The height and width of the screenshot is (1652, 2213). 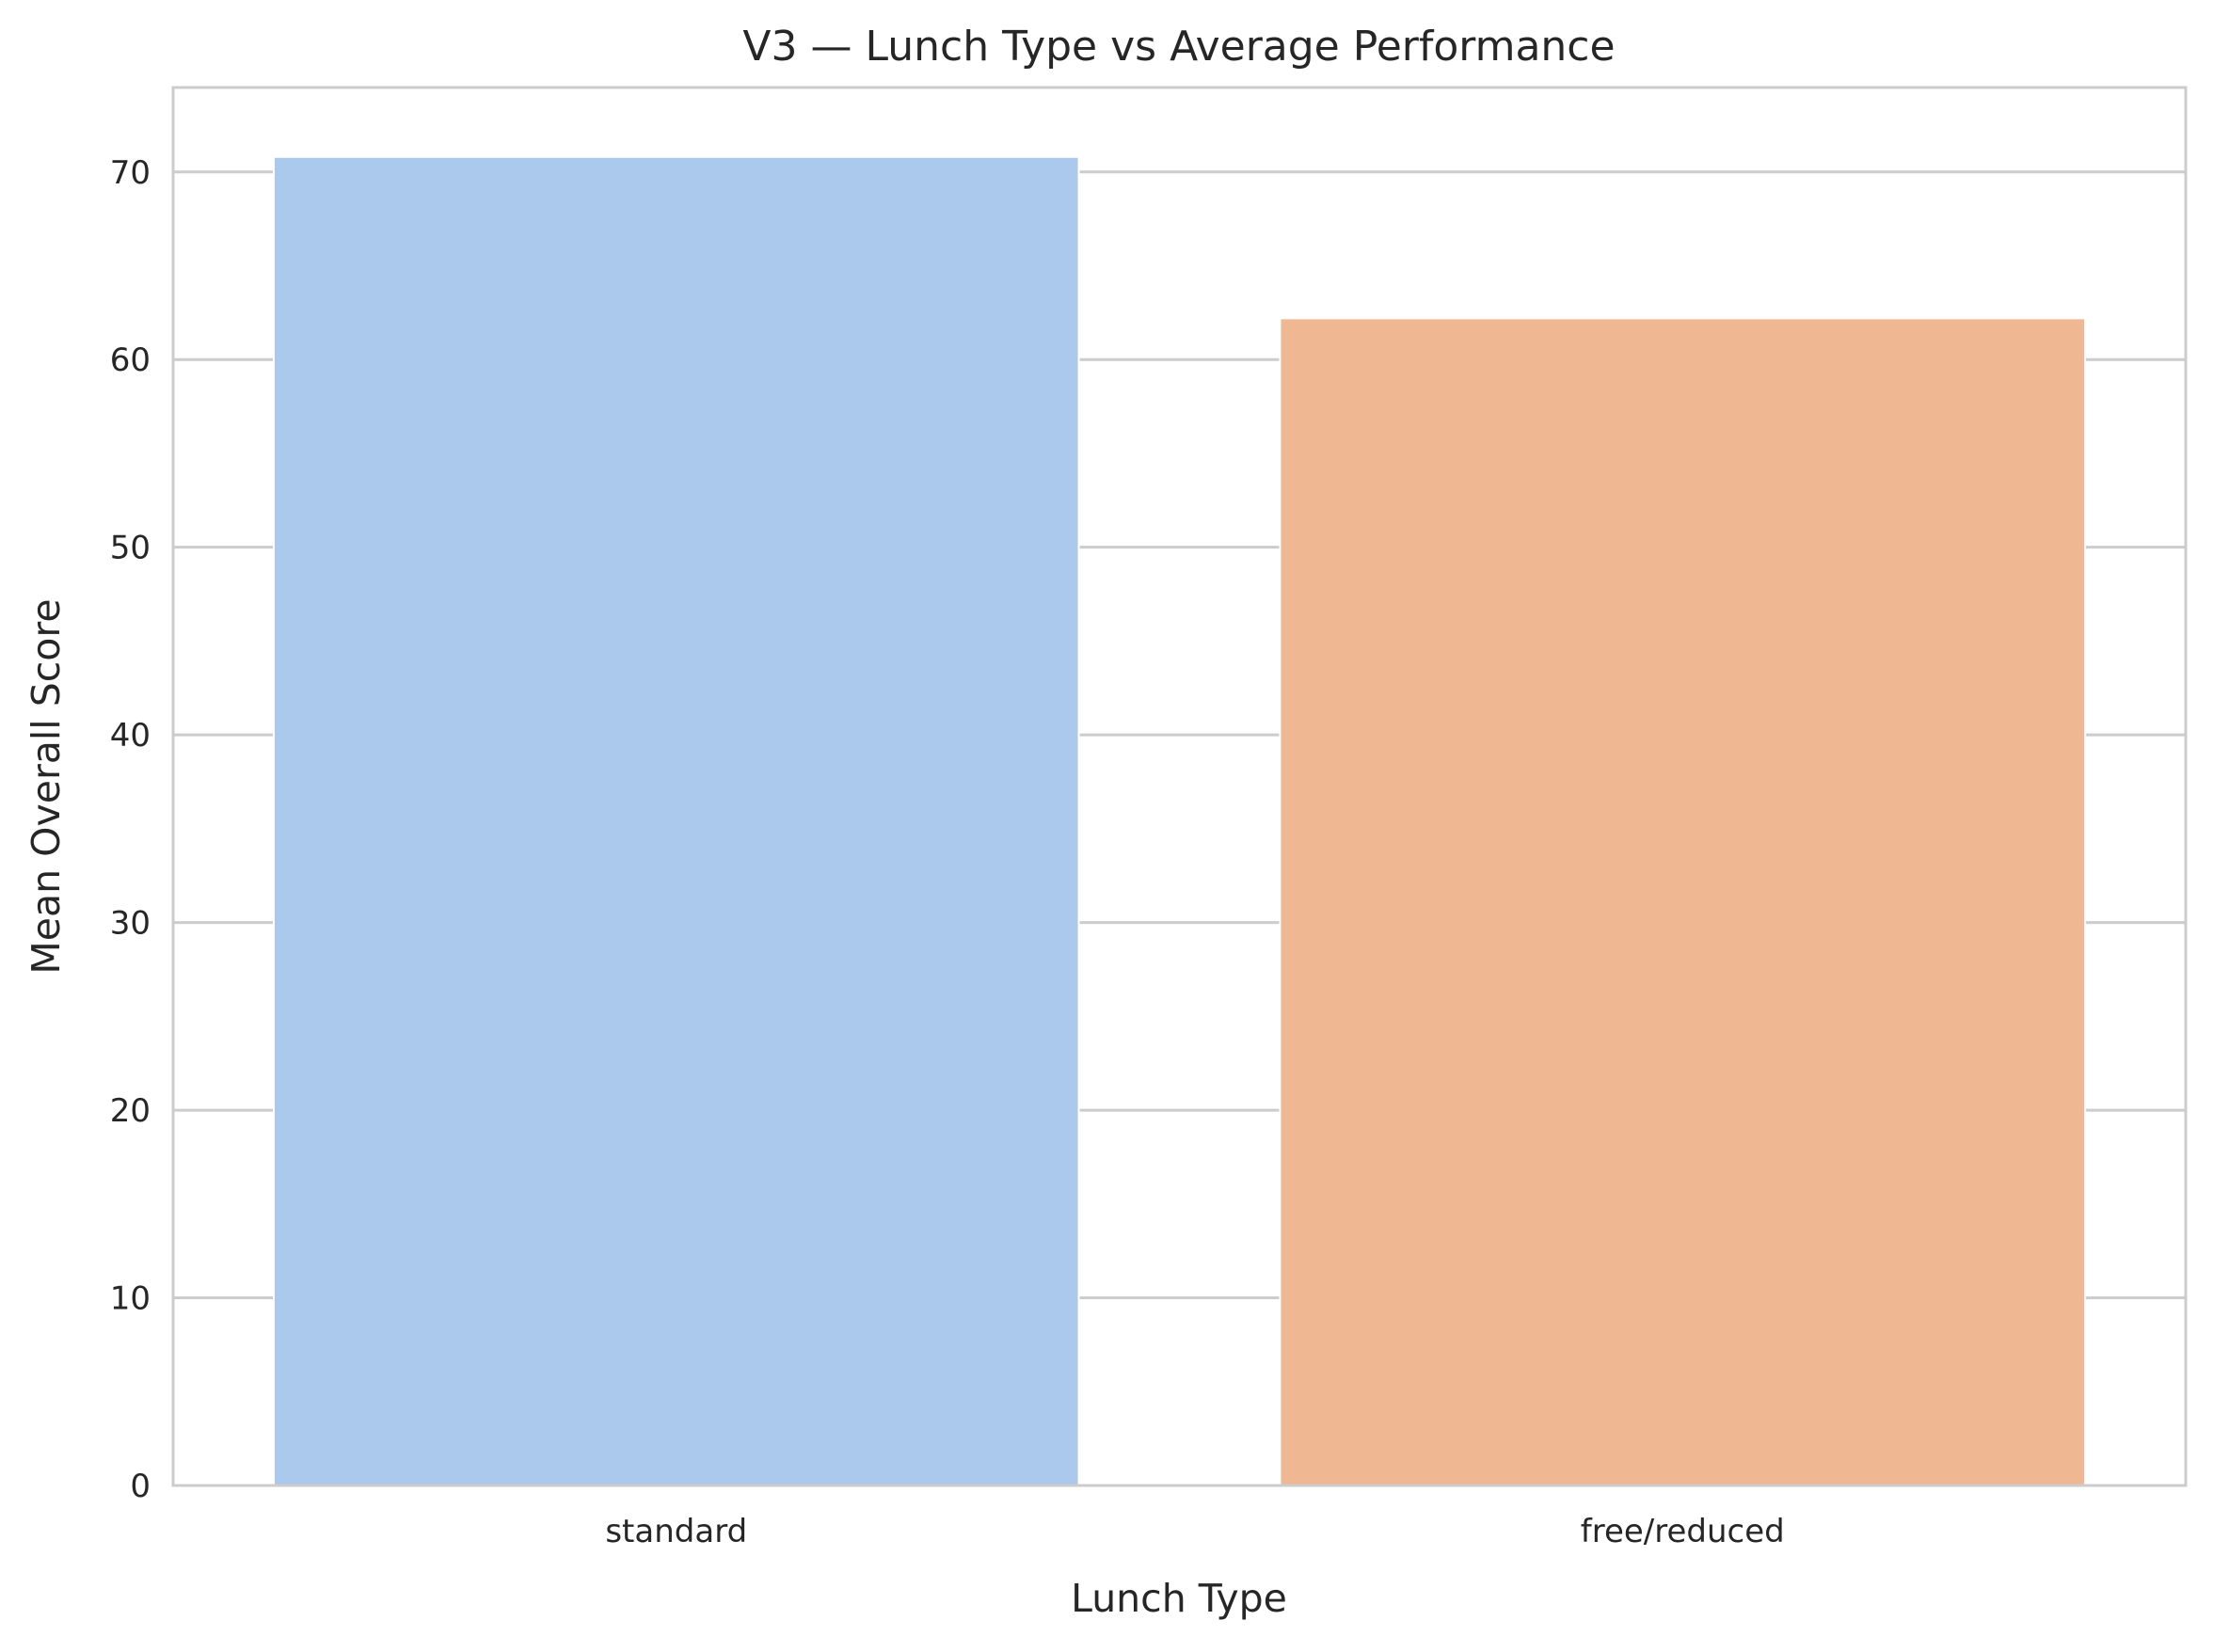 What do you see at coordinates (130, 1299) in the screenshot?
I see `y-tick-label: 10` at bounding box center [130, 1299].